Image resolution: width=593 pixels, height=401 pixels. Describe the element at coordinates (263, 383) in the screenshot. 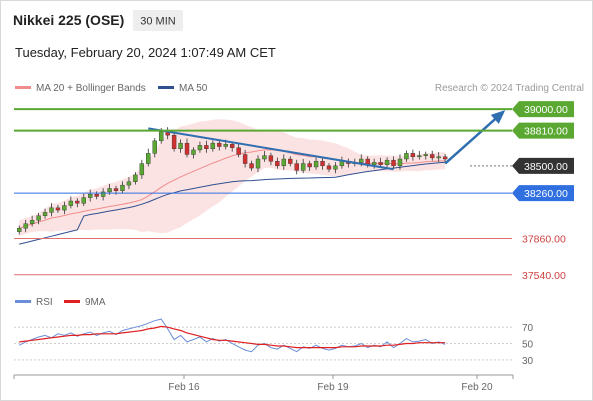

I see `x-axis: Feb 16 Feb 19 Feb 20` at that location.